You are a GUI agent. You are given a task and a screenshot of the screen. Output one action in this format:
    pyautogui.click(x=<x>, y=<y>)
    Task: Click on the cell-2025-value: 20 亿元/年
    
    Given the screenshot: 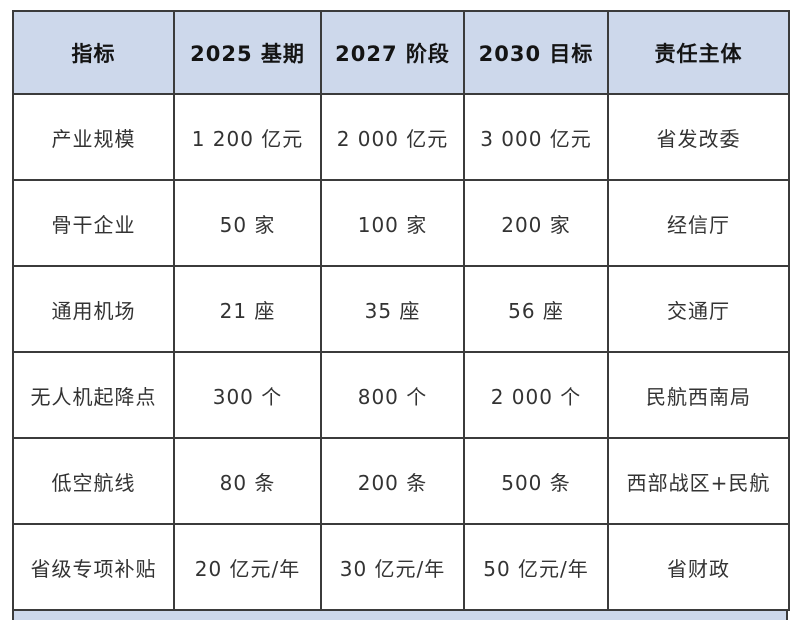 What is the action you would take?
    pyautogui.click(x=247, y=567)
    